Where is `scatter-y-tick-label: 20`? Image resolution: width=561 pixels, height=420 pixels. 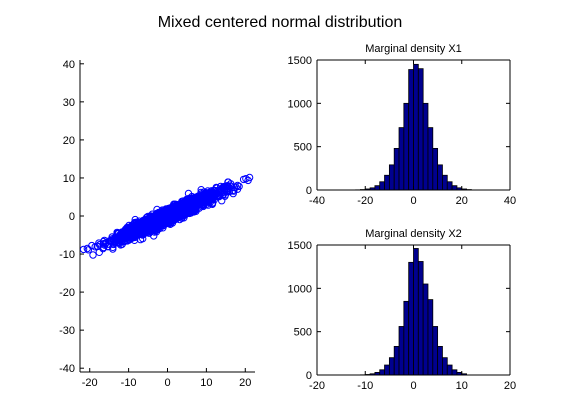 scatter-y-tick-label: 20 is located at coordinates (69, 141).